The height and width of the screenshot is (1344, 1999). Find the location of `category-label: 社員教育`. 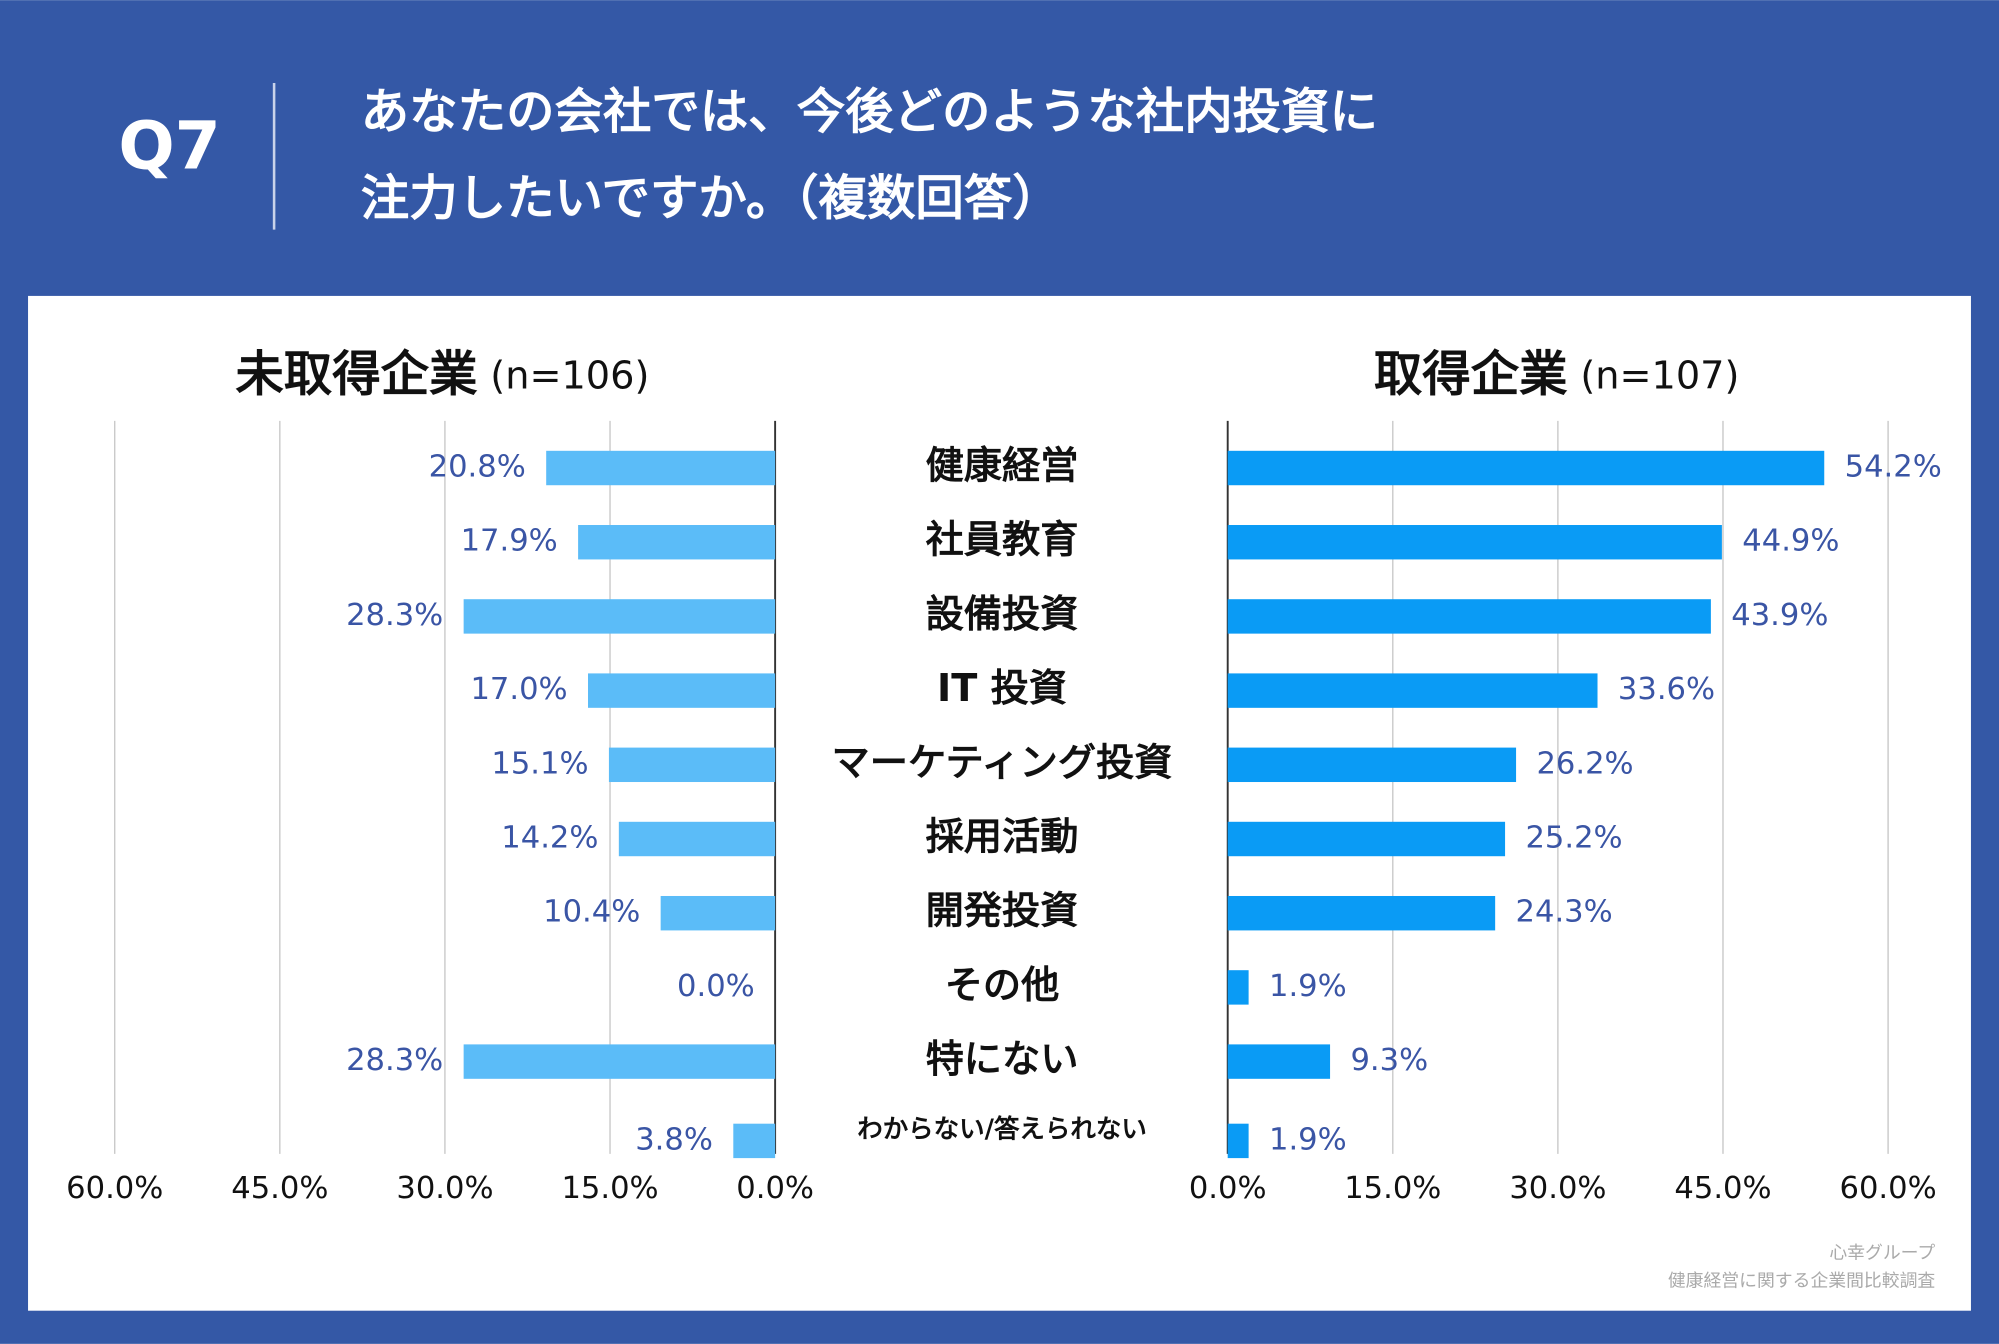

category-label: 社員教育 is located at coordinates (1002, 541).